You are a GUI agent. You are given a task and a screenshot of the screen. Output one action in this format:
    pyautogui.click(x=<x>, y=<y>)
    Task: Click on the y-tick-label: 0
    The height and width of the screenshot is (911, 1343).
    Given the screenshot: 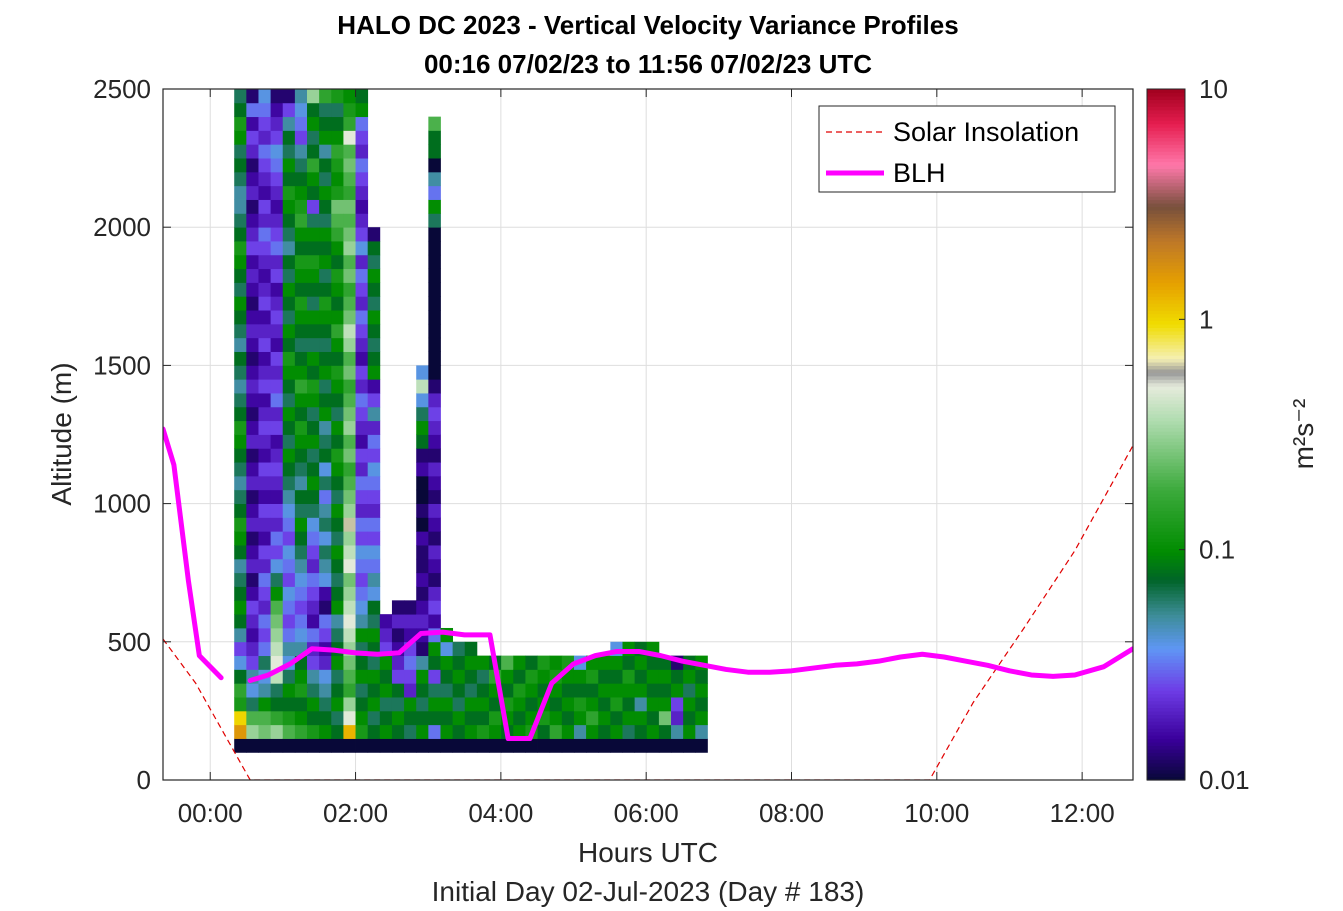 What is the action you would take?
    pyautogui.click(x=144, y=780)
    